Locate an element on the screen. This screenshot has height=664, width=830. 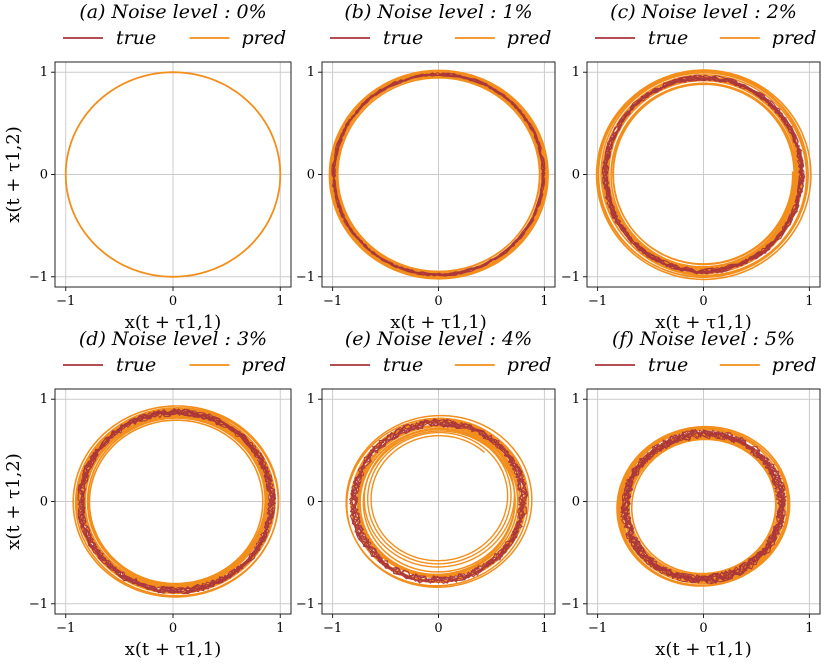
subplot-title: (f) Noise level : 5% is located at coordinates (703, 339).